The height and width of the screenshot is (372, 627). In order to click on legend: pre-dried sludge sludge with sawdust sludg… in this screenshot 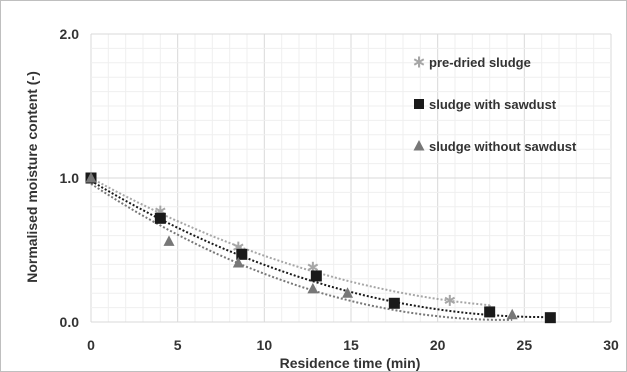, I will do `click(495, 104)`.